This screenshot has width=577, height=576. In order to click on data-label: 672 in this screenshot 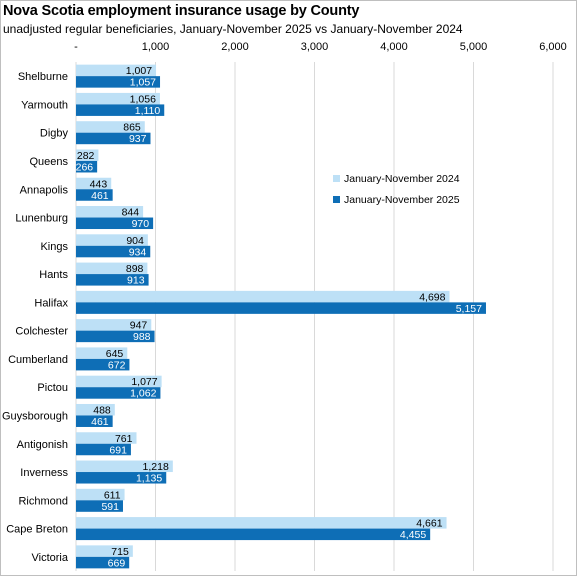, I will do `click(117, 365)`.